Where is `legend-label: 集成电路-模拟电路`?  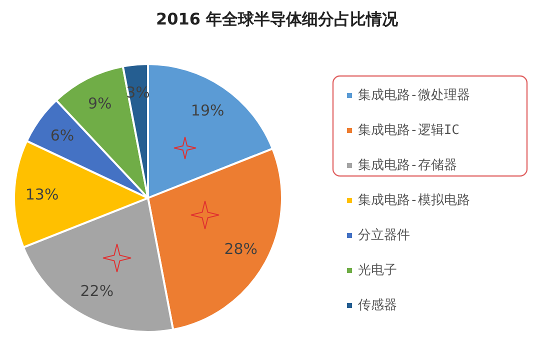 legend-label: 集成电路-模拟电路 is located at coordinates (414, 200).